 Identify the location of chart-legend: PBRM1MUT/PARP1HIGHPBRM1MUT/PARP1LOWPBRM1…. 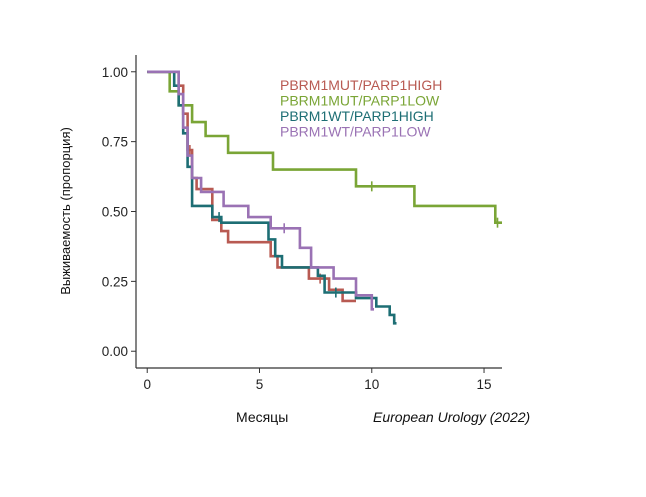
(361, 108).